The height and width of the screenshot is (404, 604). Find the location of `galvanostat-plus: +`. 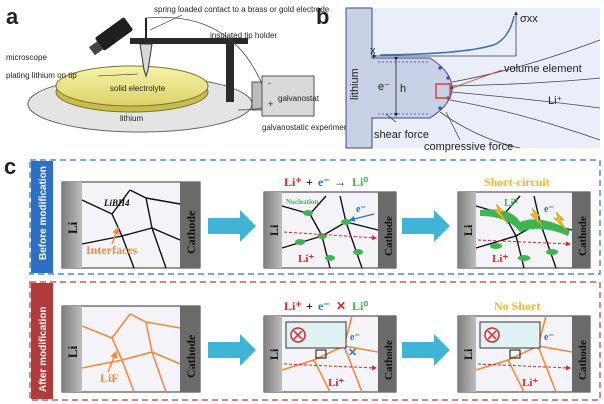

galvanostat-plus: + is located at coordinates (270, 104).